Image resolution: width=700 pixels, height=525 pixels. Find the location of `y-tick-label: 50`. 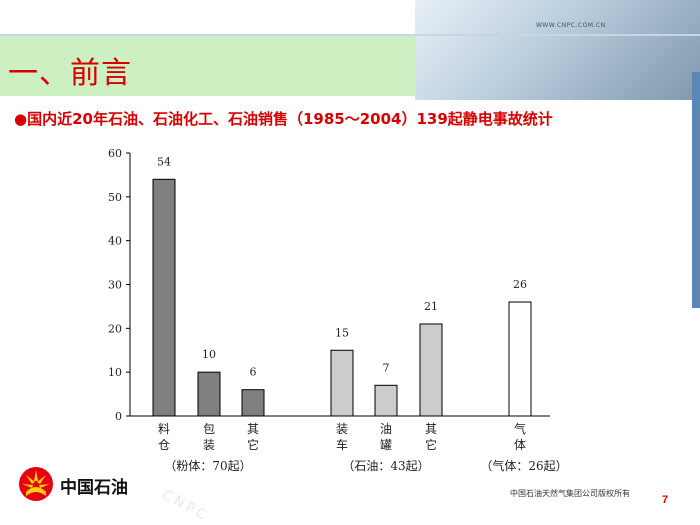

y-tick-label: 50 is located at coordinates (115, 197).